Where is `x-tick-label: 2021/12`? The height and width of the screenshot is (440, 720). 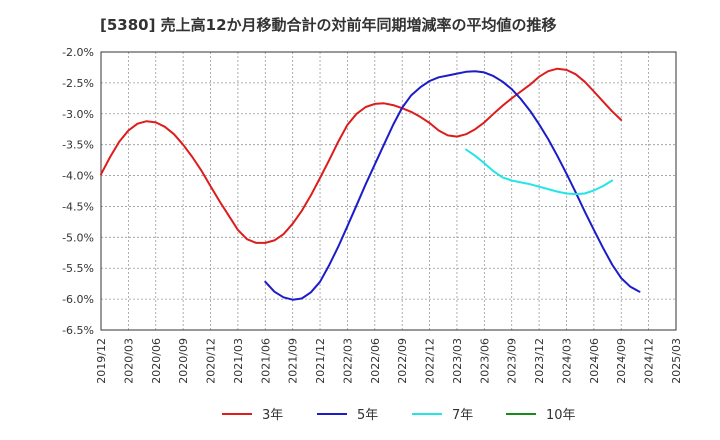 x-tick-label: 2021/12 is located at coordinates (320, 361).